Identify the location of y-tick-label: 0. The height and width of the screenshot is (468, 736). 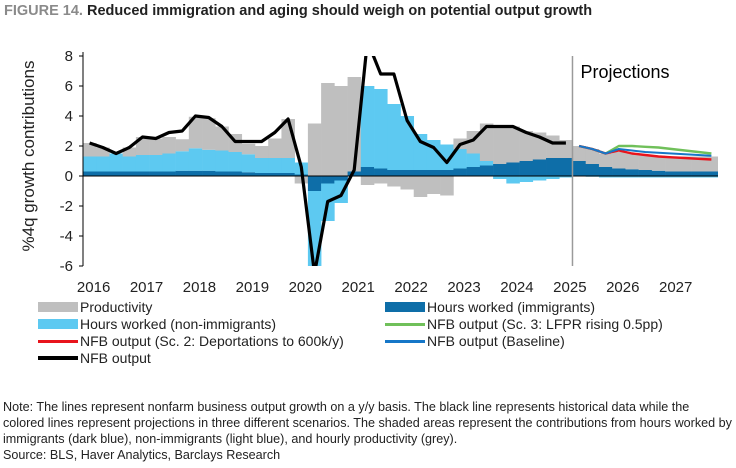
(69, 176).